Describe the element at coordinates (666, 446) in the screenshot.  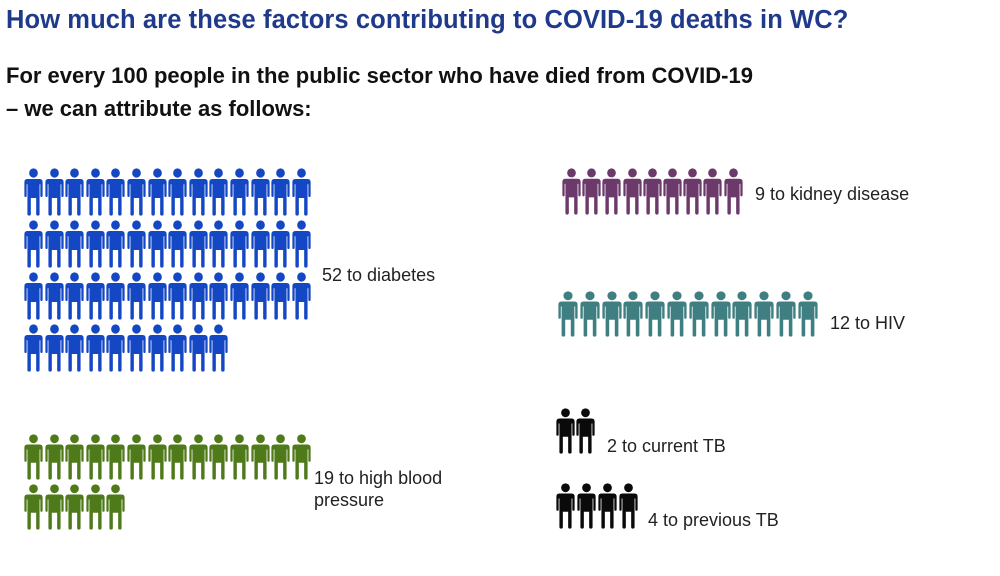
I see `current-tb-label: 2 to current TB` at that location.